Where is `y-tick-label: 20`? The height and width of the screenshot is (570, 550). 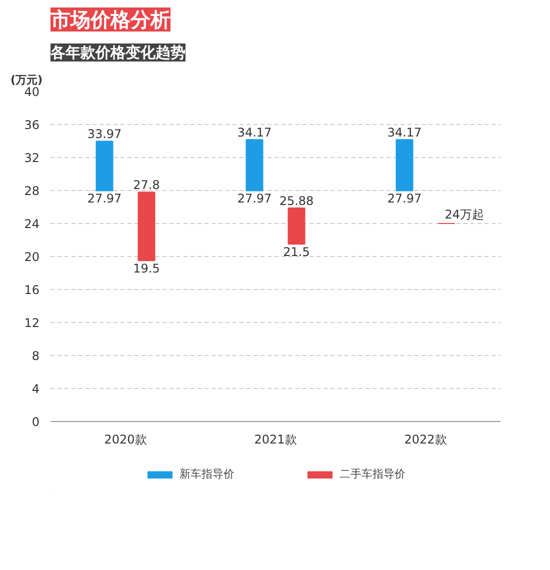 y-tick-label: 20 is located at coordinates (32, 257).